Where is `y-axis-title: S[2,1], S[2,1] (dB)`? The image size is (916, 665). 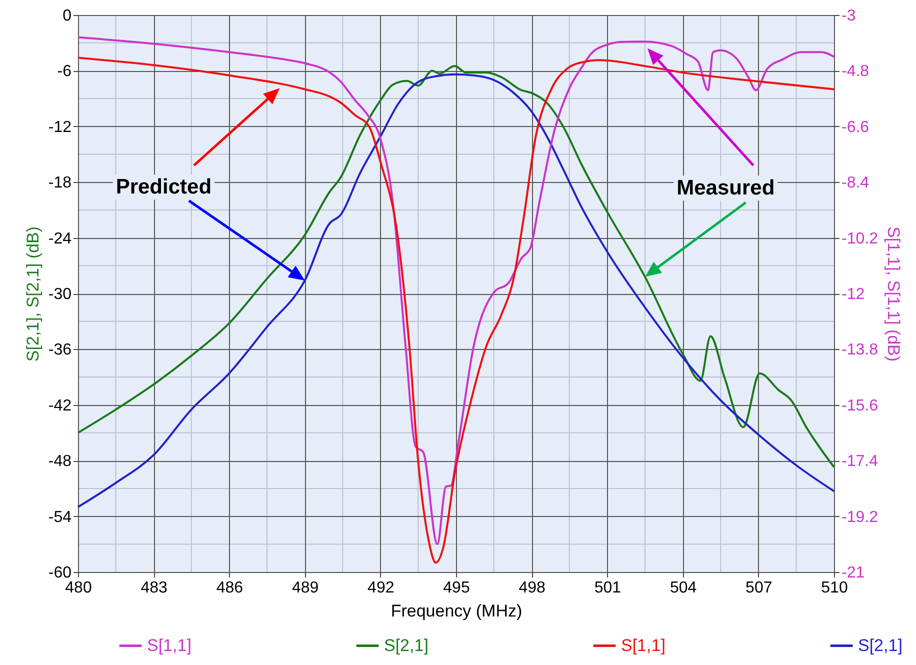 y-axis-title: S[2,1], S[2,1] (dB) is located at coordinates (32, 294).